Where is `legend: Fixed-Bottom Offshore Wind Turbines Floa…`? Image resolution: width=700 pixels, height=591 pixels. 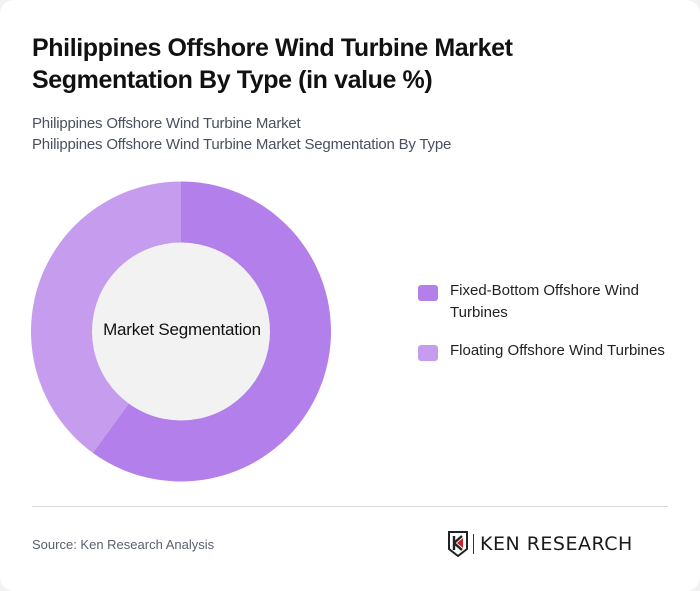
legend: Fixed-Bottom Offshore Wind Turbines Floa… is located at coordinates (553, 329).